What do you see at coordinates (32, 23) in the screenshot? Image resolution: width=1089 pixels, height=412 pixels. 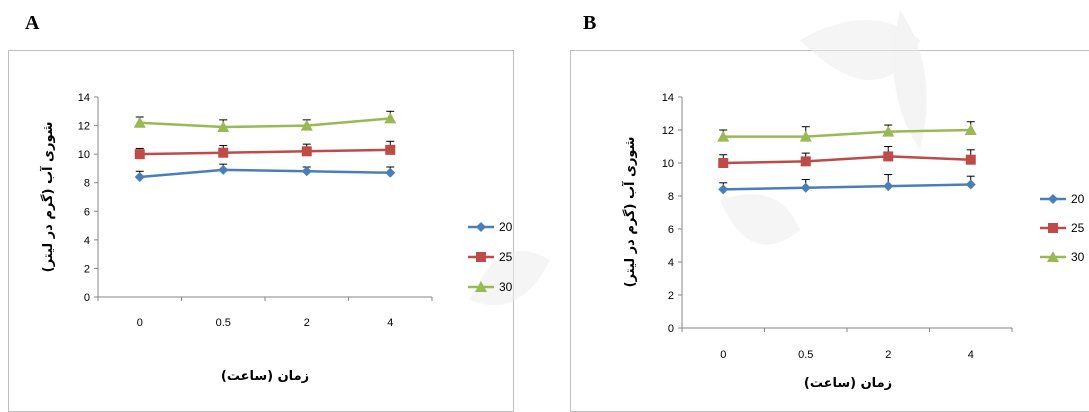 I see `panel-label-a: A` at bounding box center [32, 23].